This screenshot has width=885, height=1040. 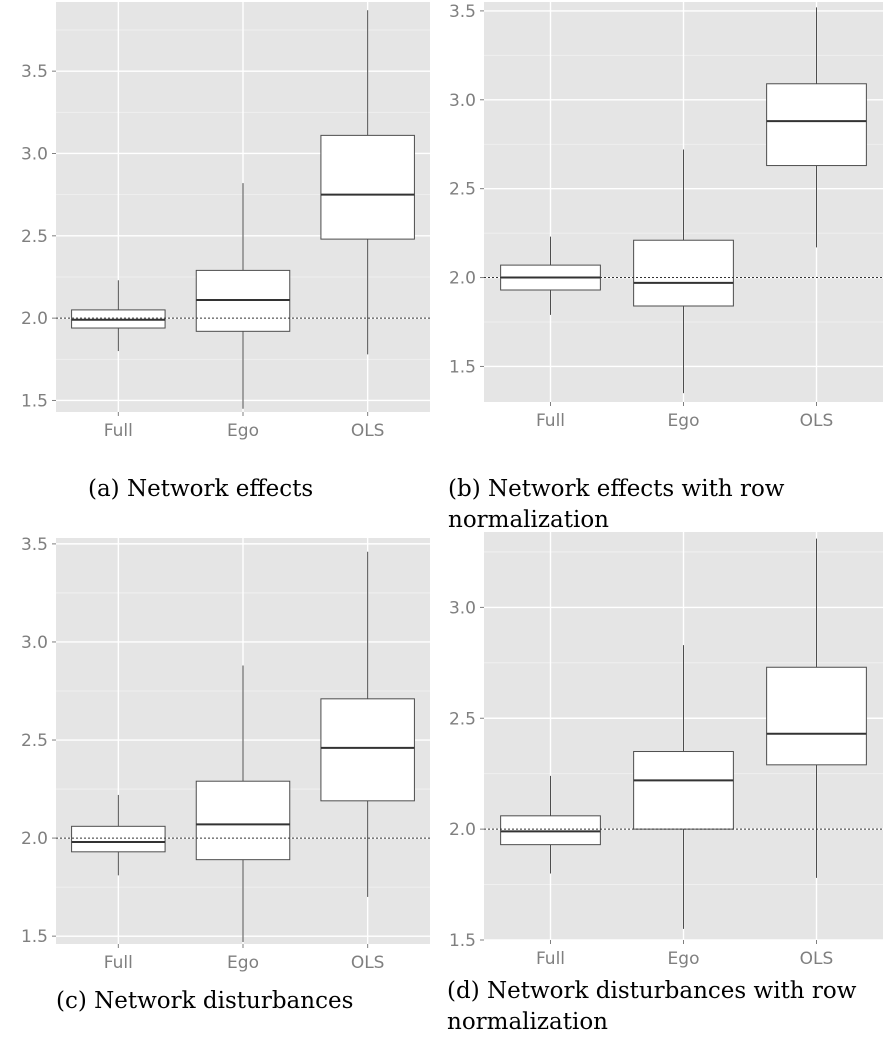 I want to click on caption-network-effects: (a) Network effects, so click(x=201, y=489).